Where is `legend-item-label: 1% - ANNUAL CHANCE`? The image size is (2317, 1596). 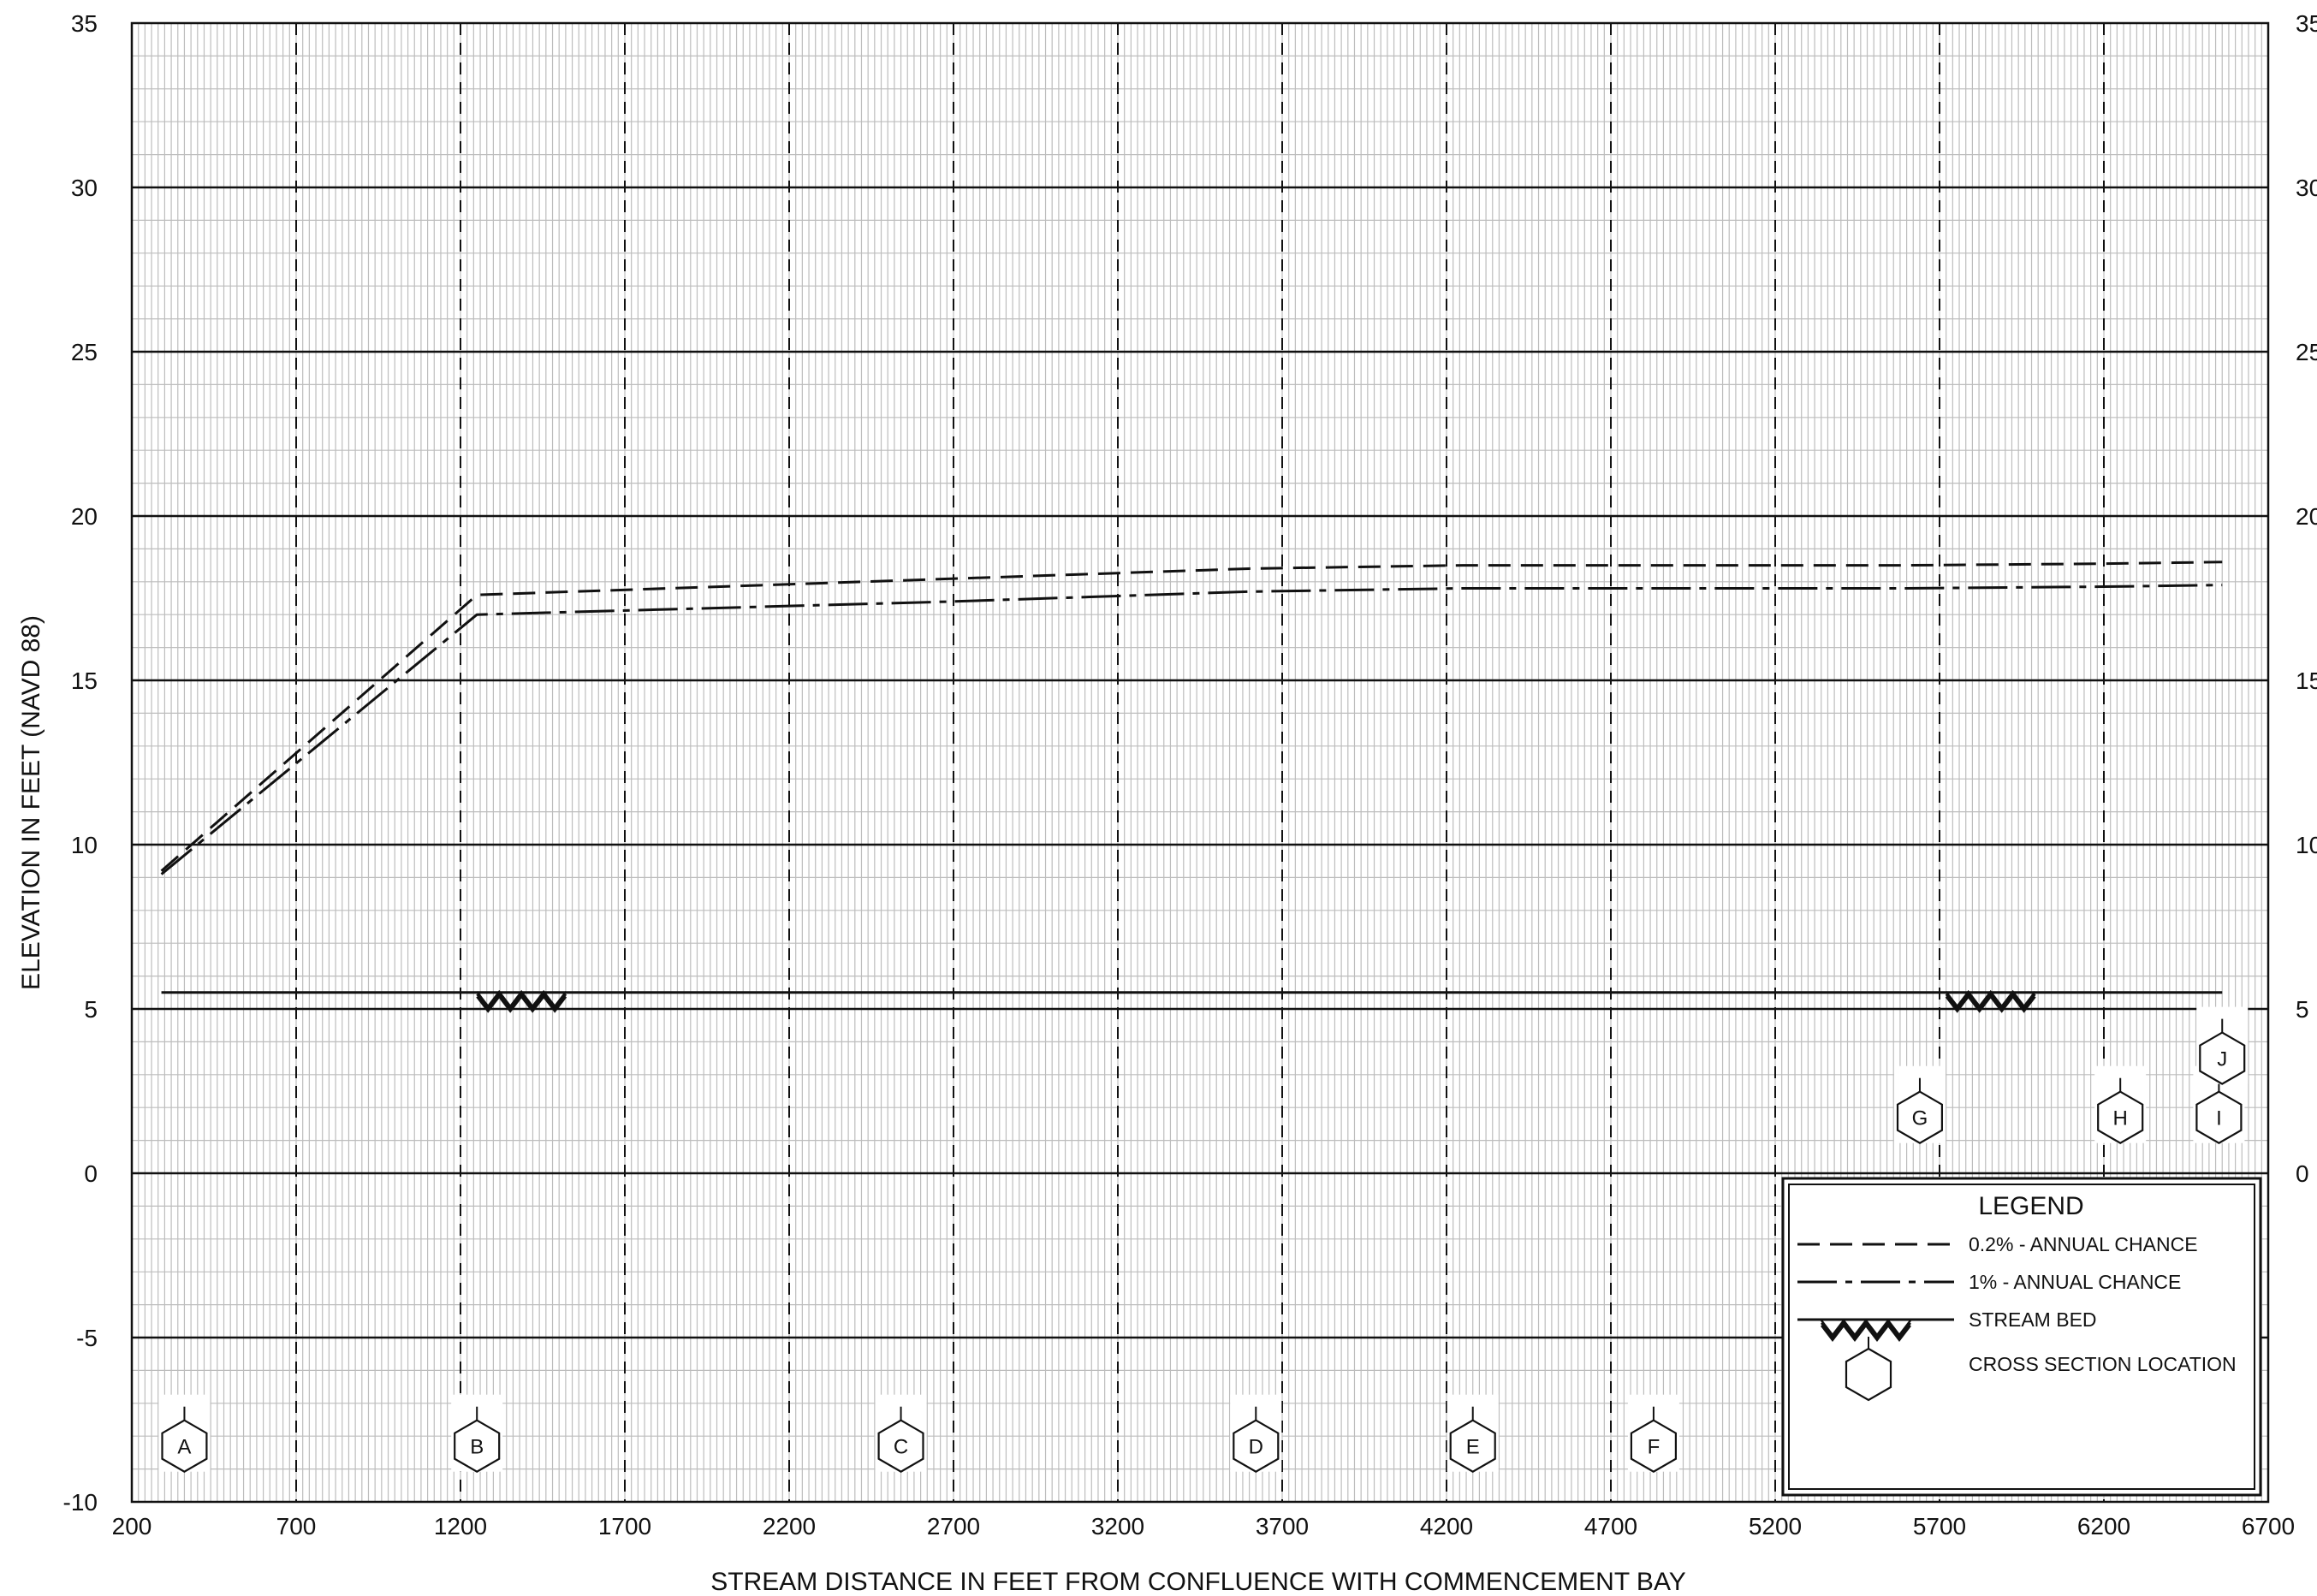 legend-item-label: 1% - ANNUAL CHANCE is located at coordinates (2075, 1282).